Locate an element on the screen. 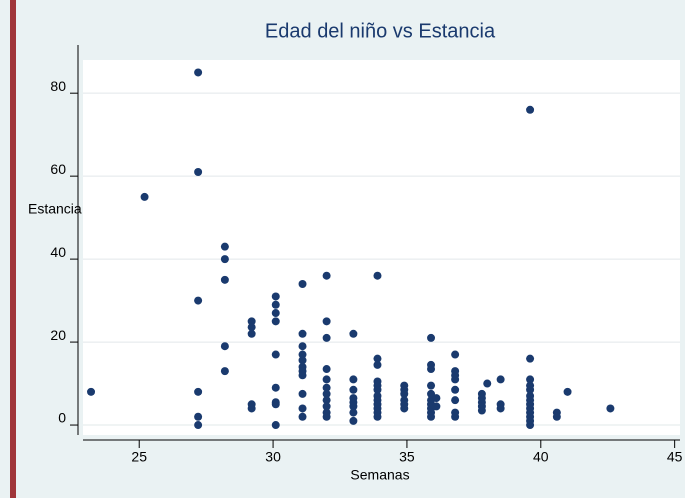 Image resolution: width=685 pixels, height=498 pixels. chart-title: Edad del niño vs Estancia is located at coordinates (380, 31).